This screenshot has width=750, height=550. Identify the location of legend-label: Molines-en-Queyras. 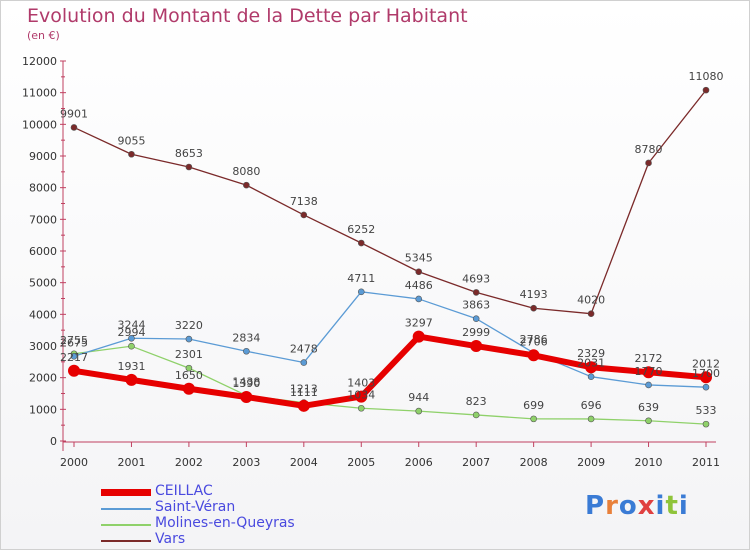
(225, 523).